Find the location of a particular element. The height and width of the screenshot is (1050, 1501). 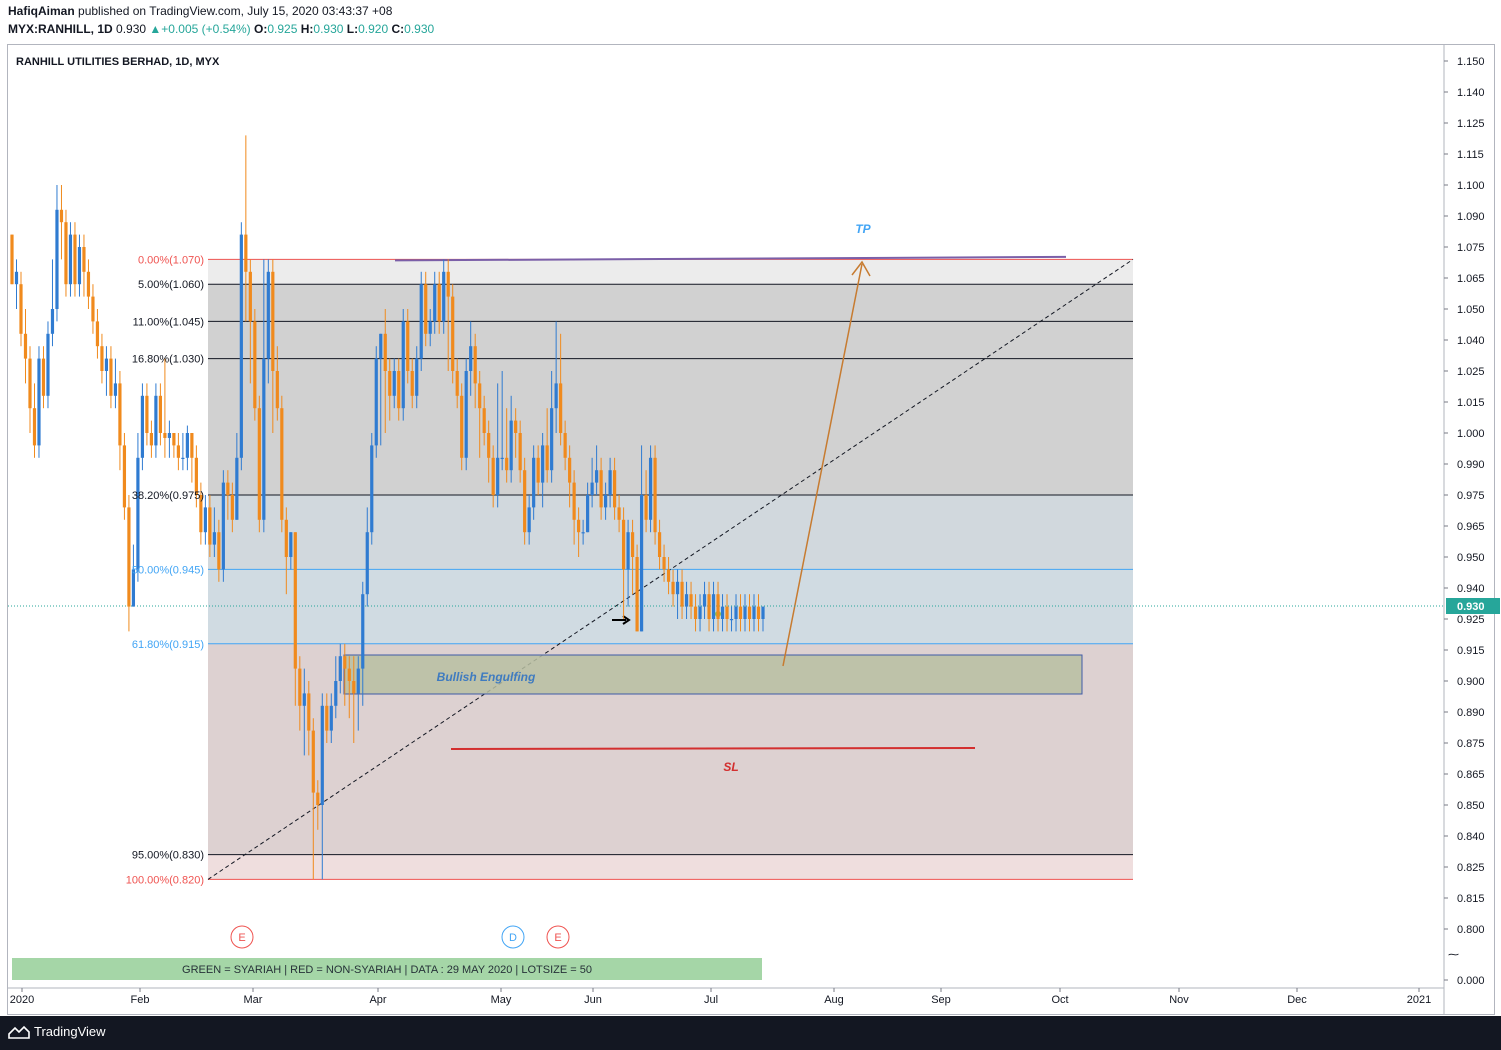

tp-line is located at coordinates (730, 258).